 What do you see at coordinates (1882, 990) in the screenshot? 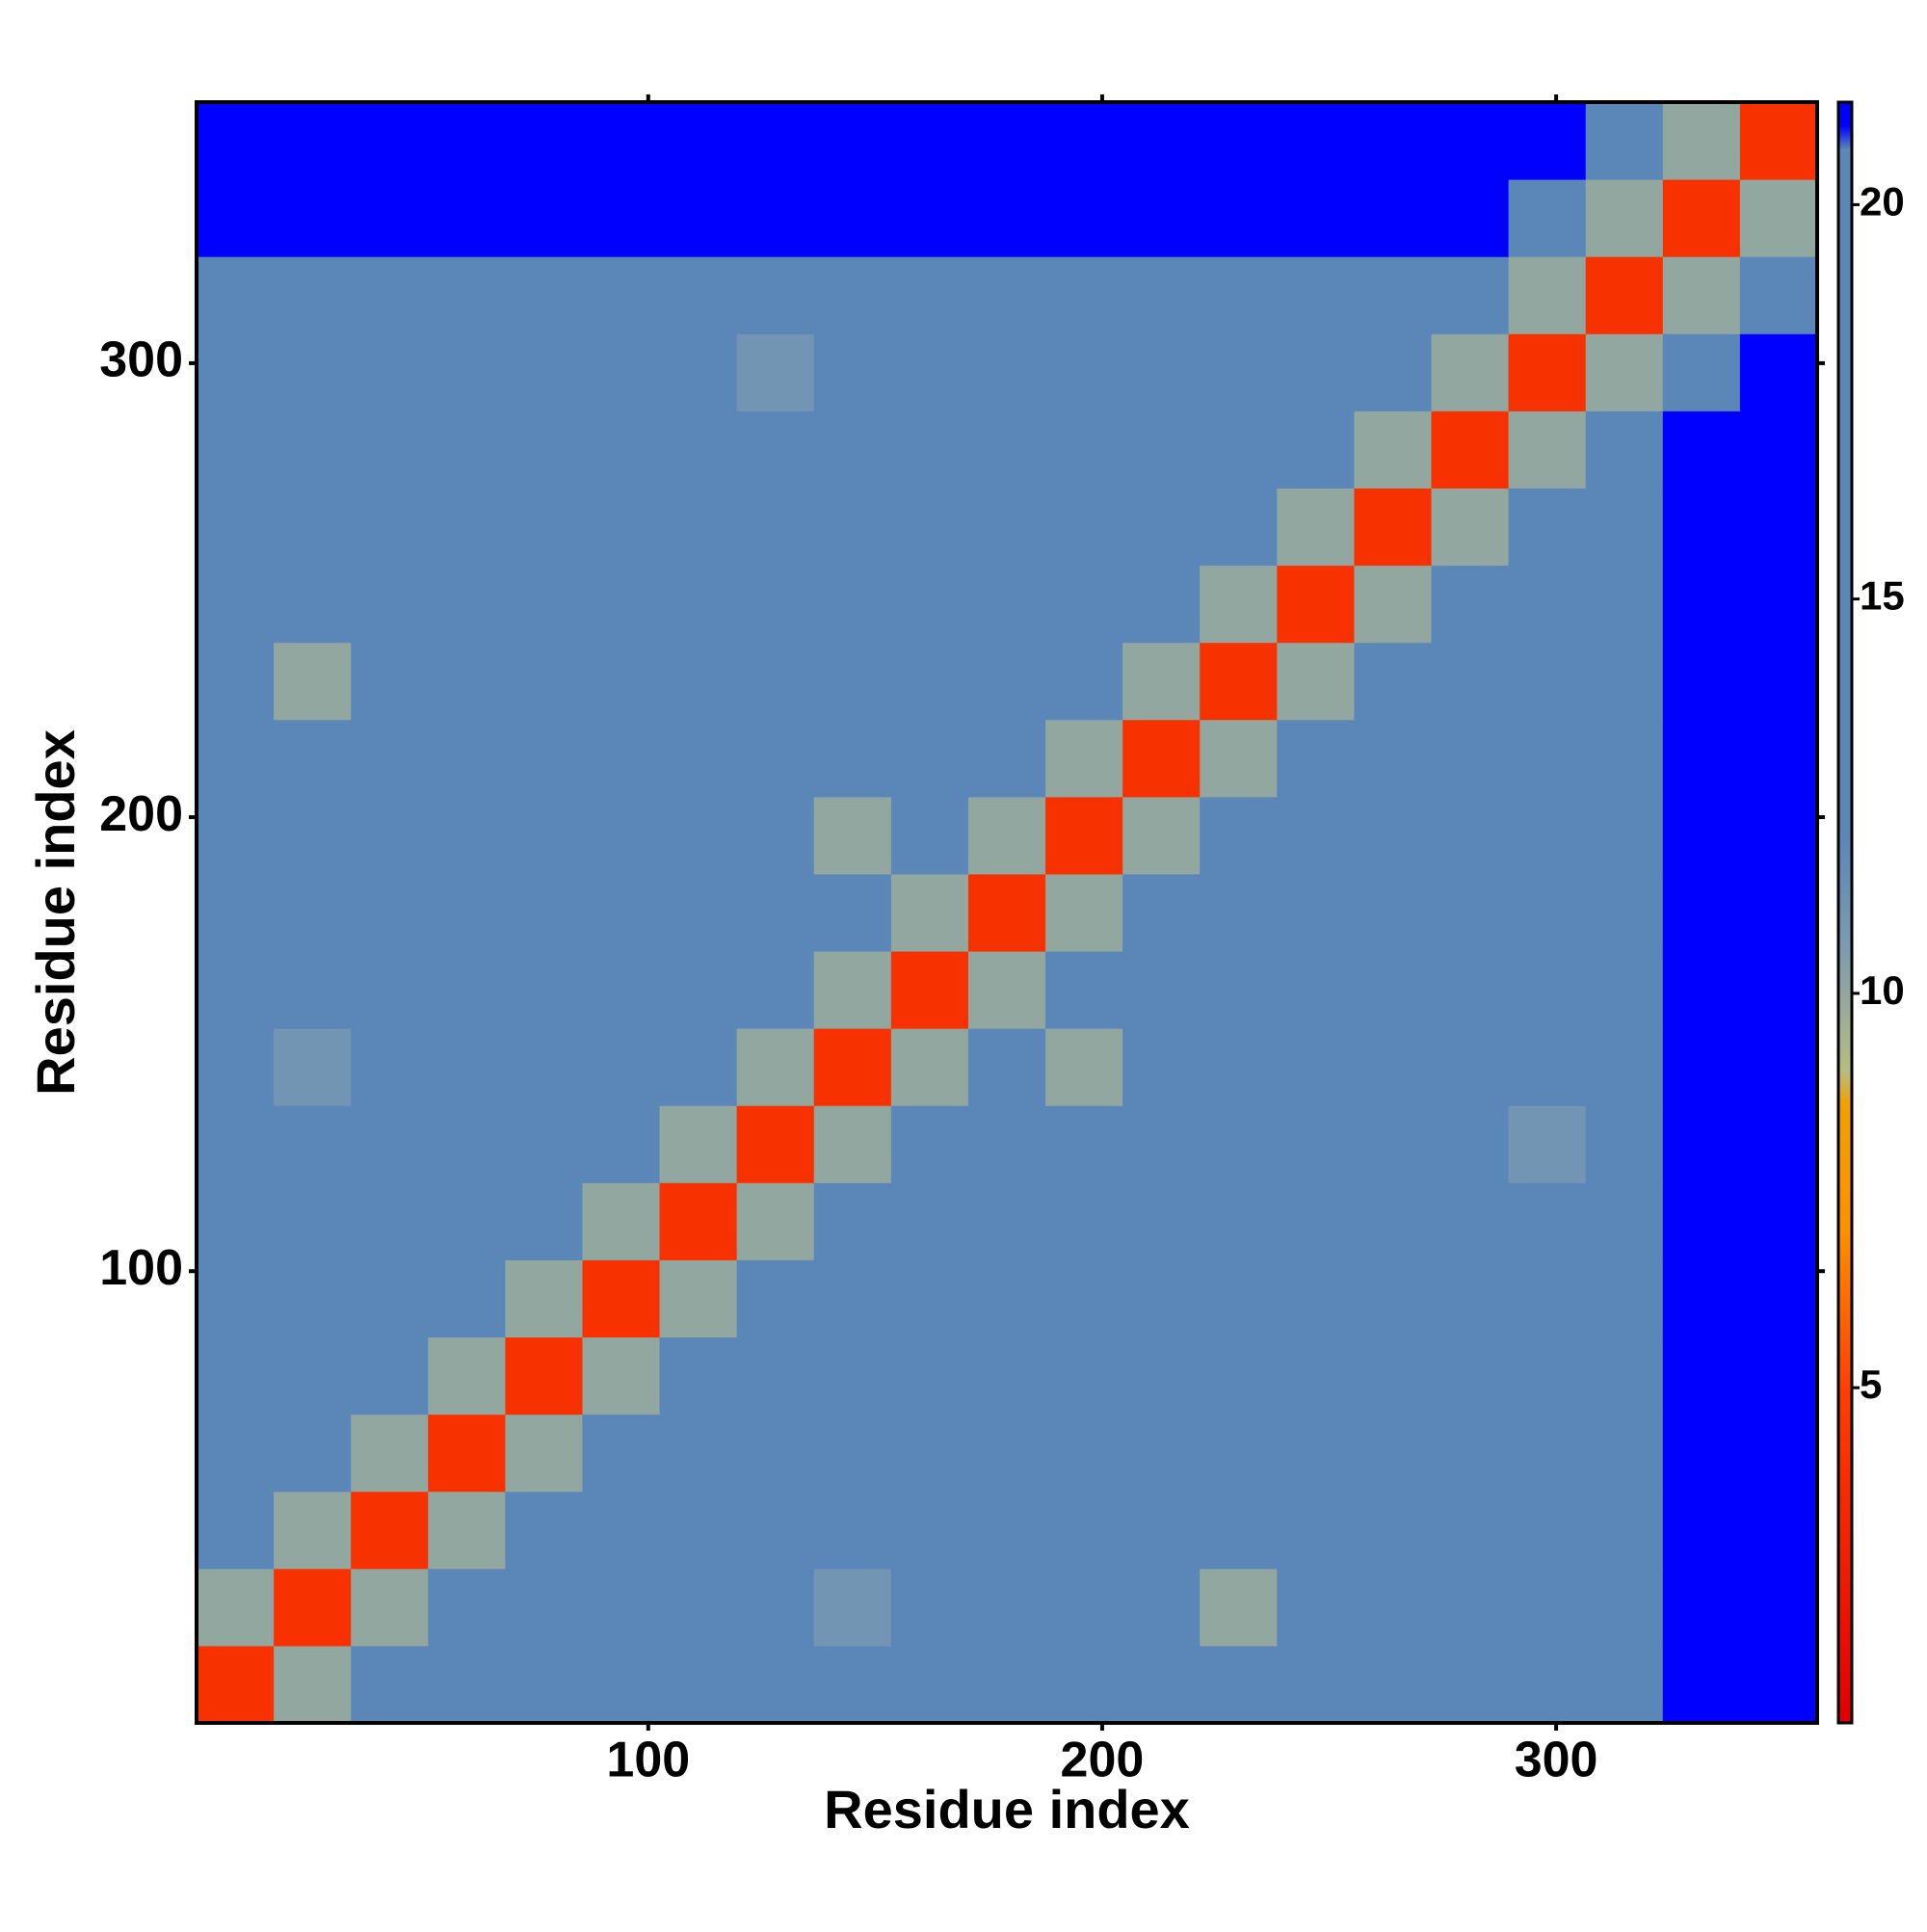
I see `colorbar-tick-label: 10` at bounding box center [1882, 990].